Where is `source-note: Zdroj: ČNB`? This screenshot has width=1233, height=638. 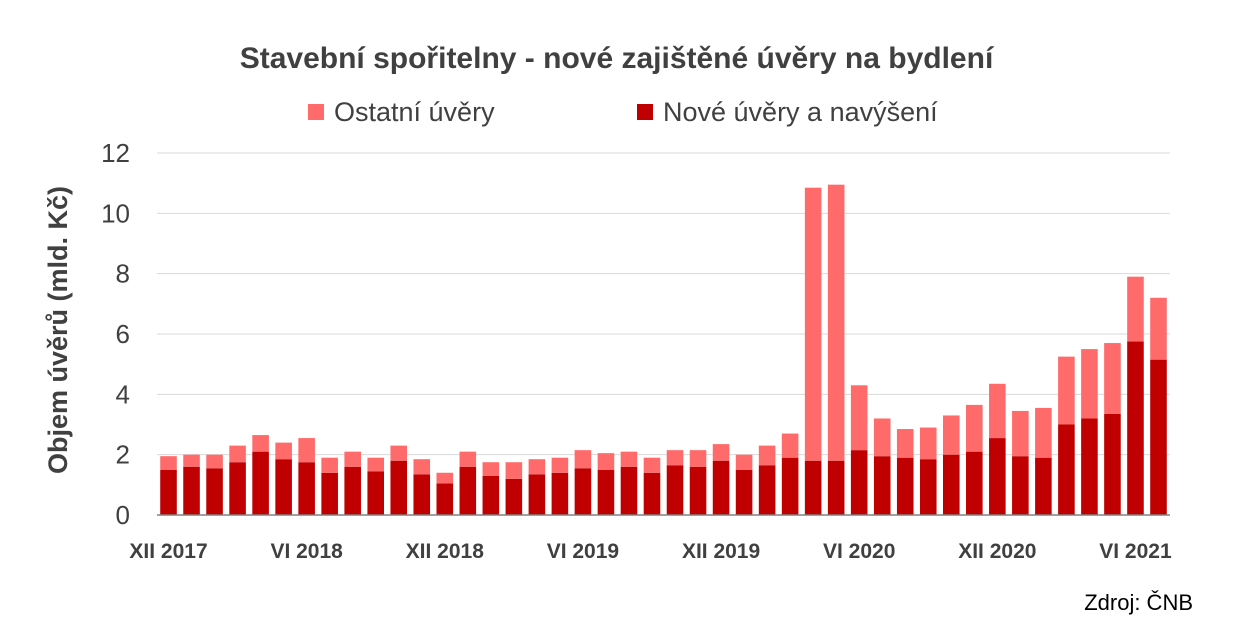
source-note: Zdroj: ČNB is located at coordinates (1138, 602).